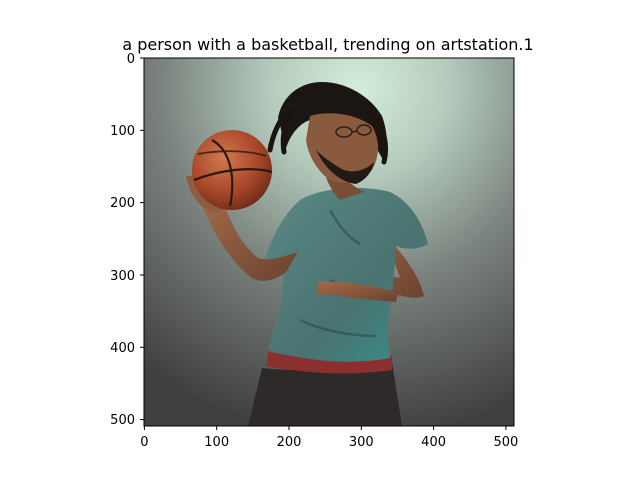 The width and height of the screenshot is (640, 480). What do you see at coordinates (122, 276) in the screenshot?
I see `y-tick-label: 300` at bounding box center [122, 276].